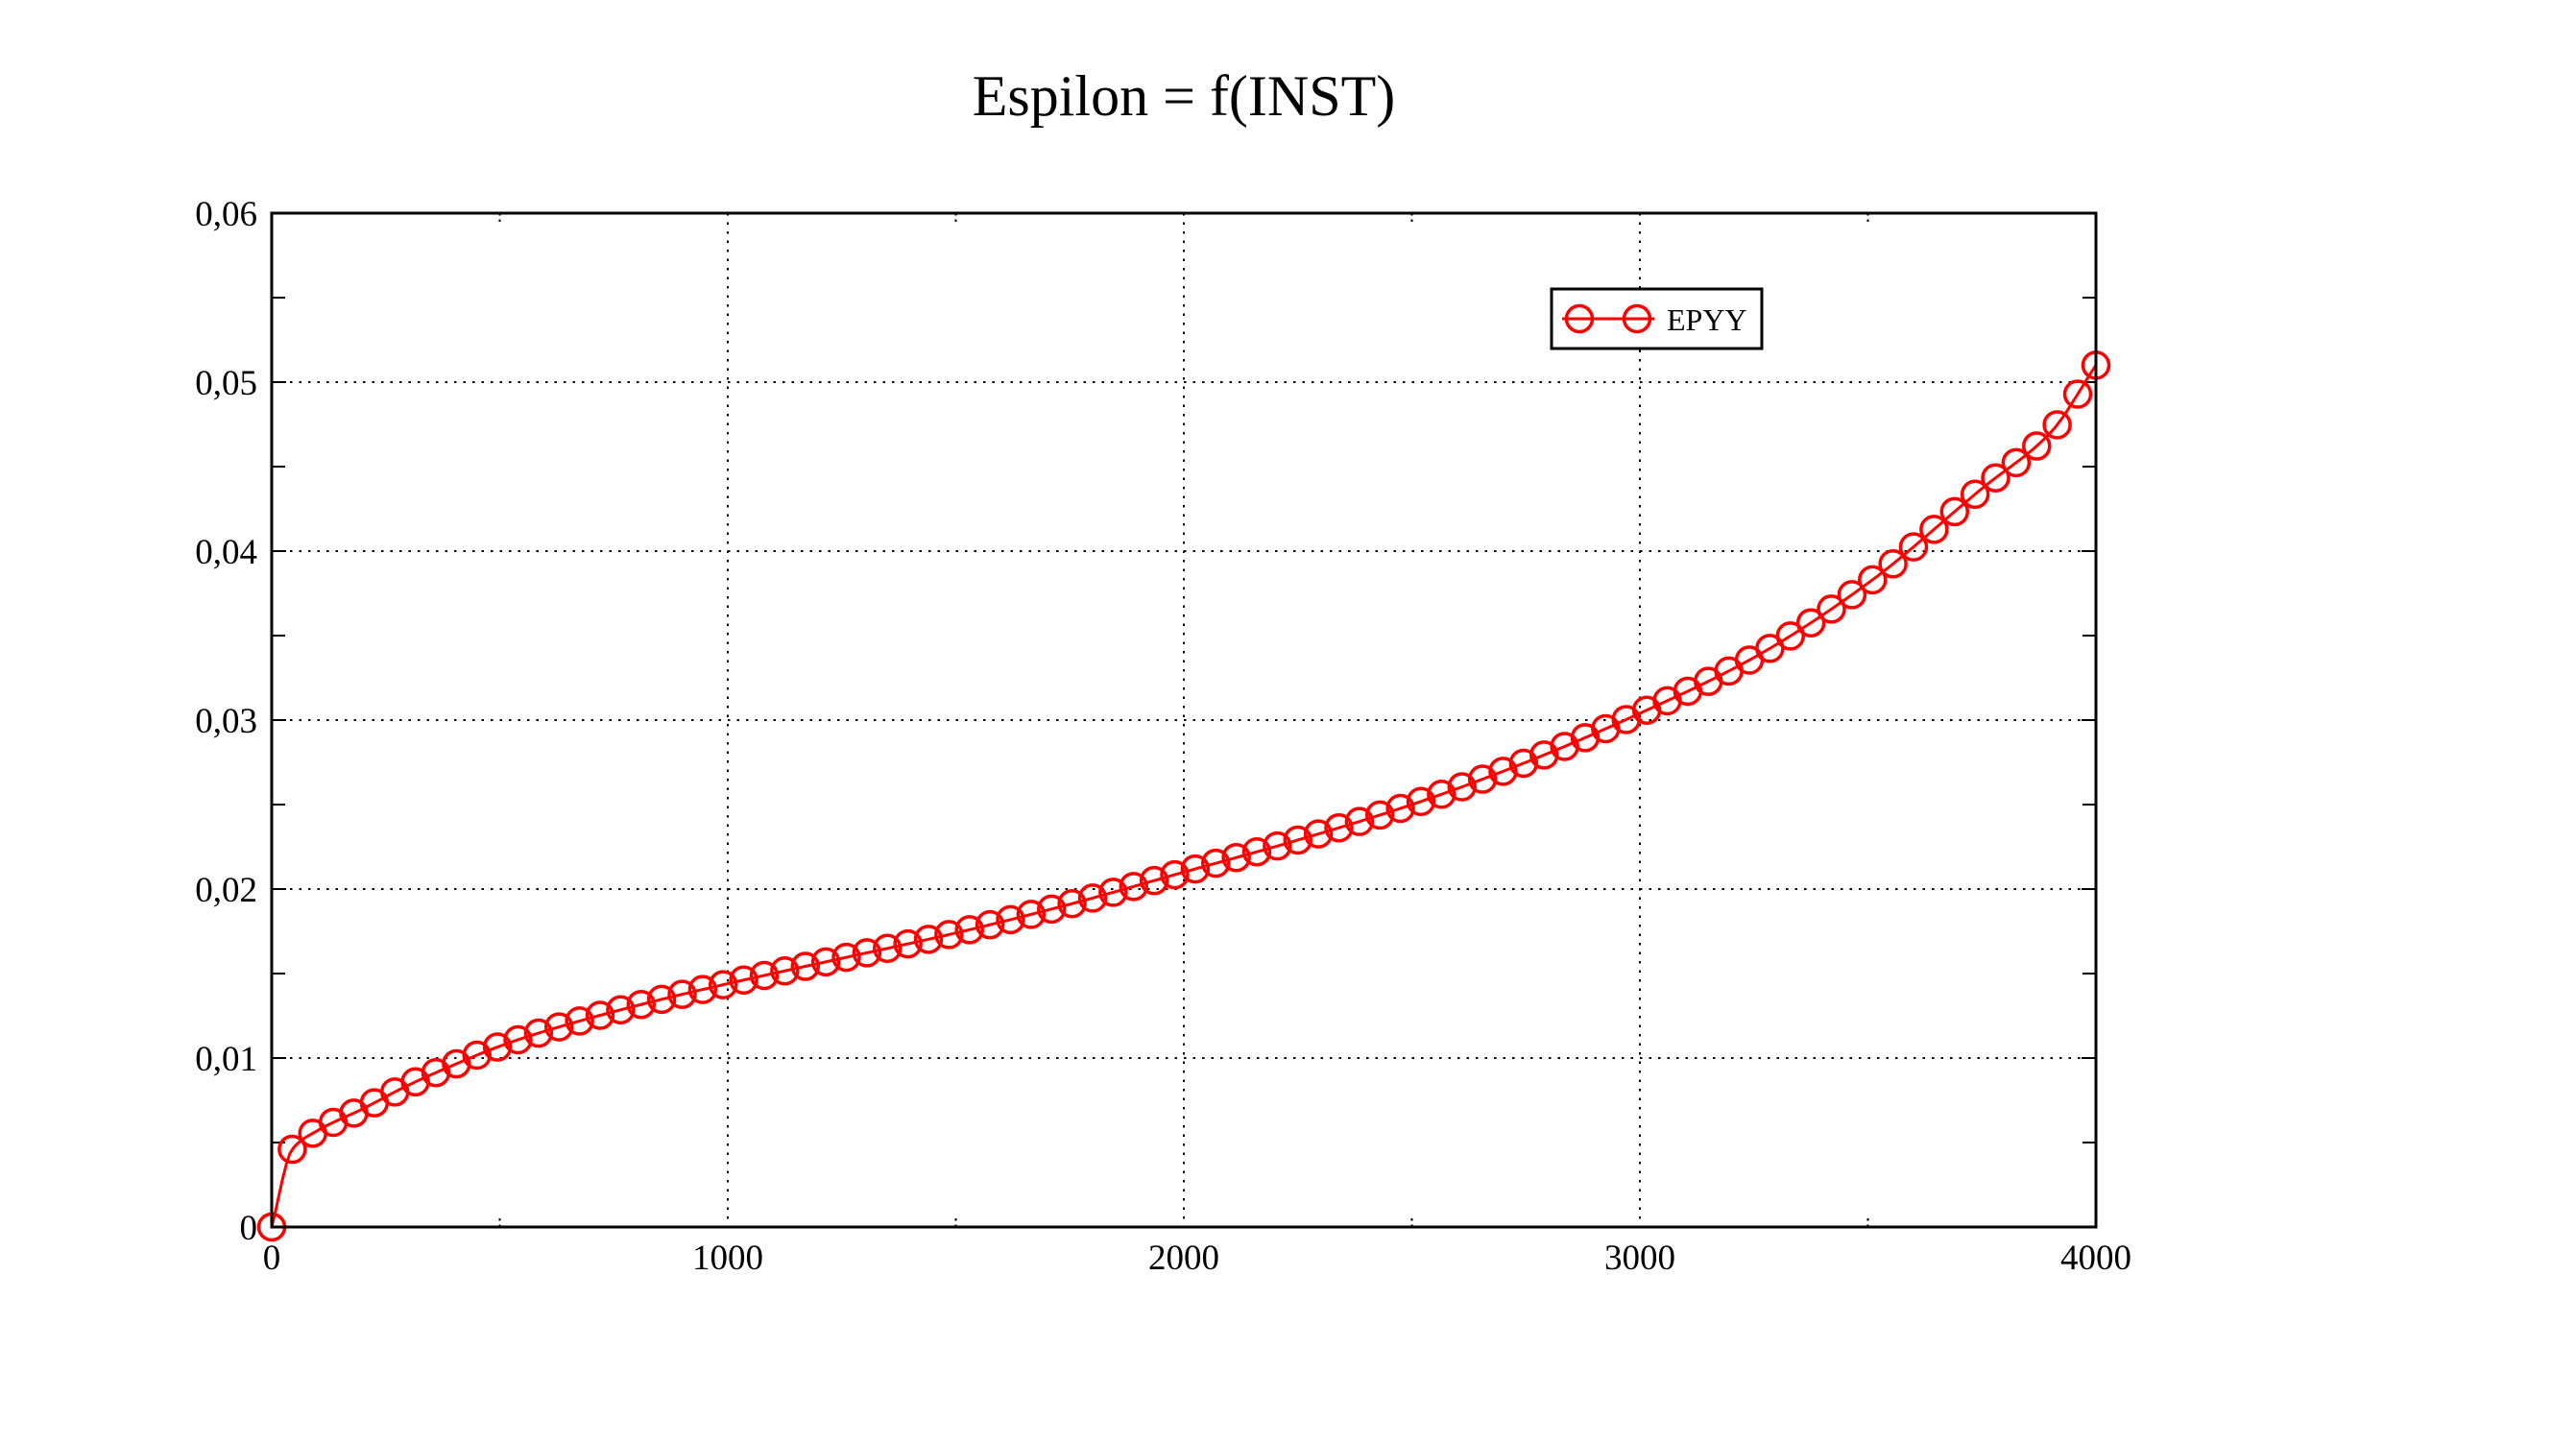  Describe the element at coordinates (1184, 96) in the screenshot. I see `chart-title: Espilon = f(INST)` at that location.